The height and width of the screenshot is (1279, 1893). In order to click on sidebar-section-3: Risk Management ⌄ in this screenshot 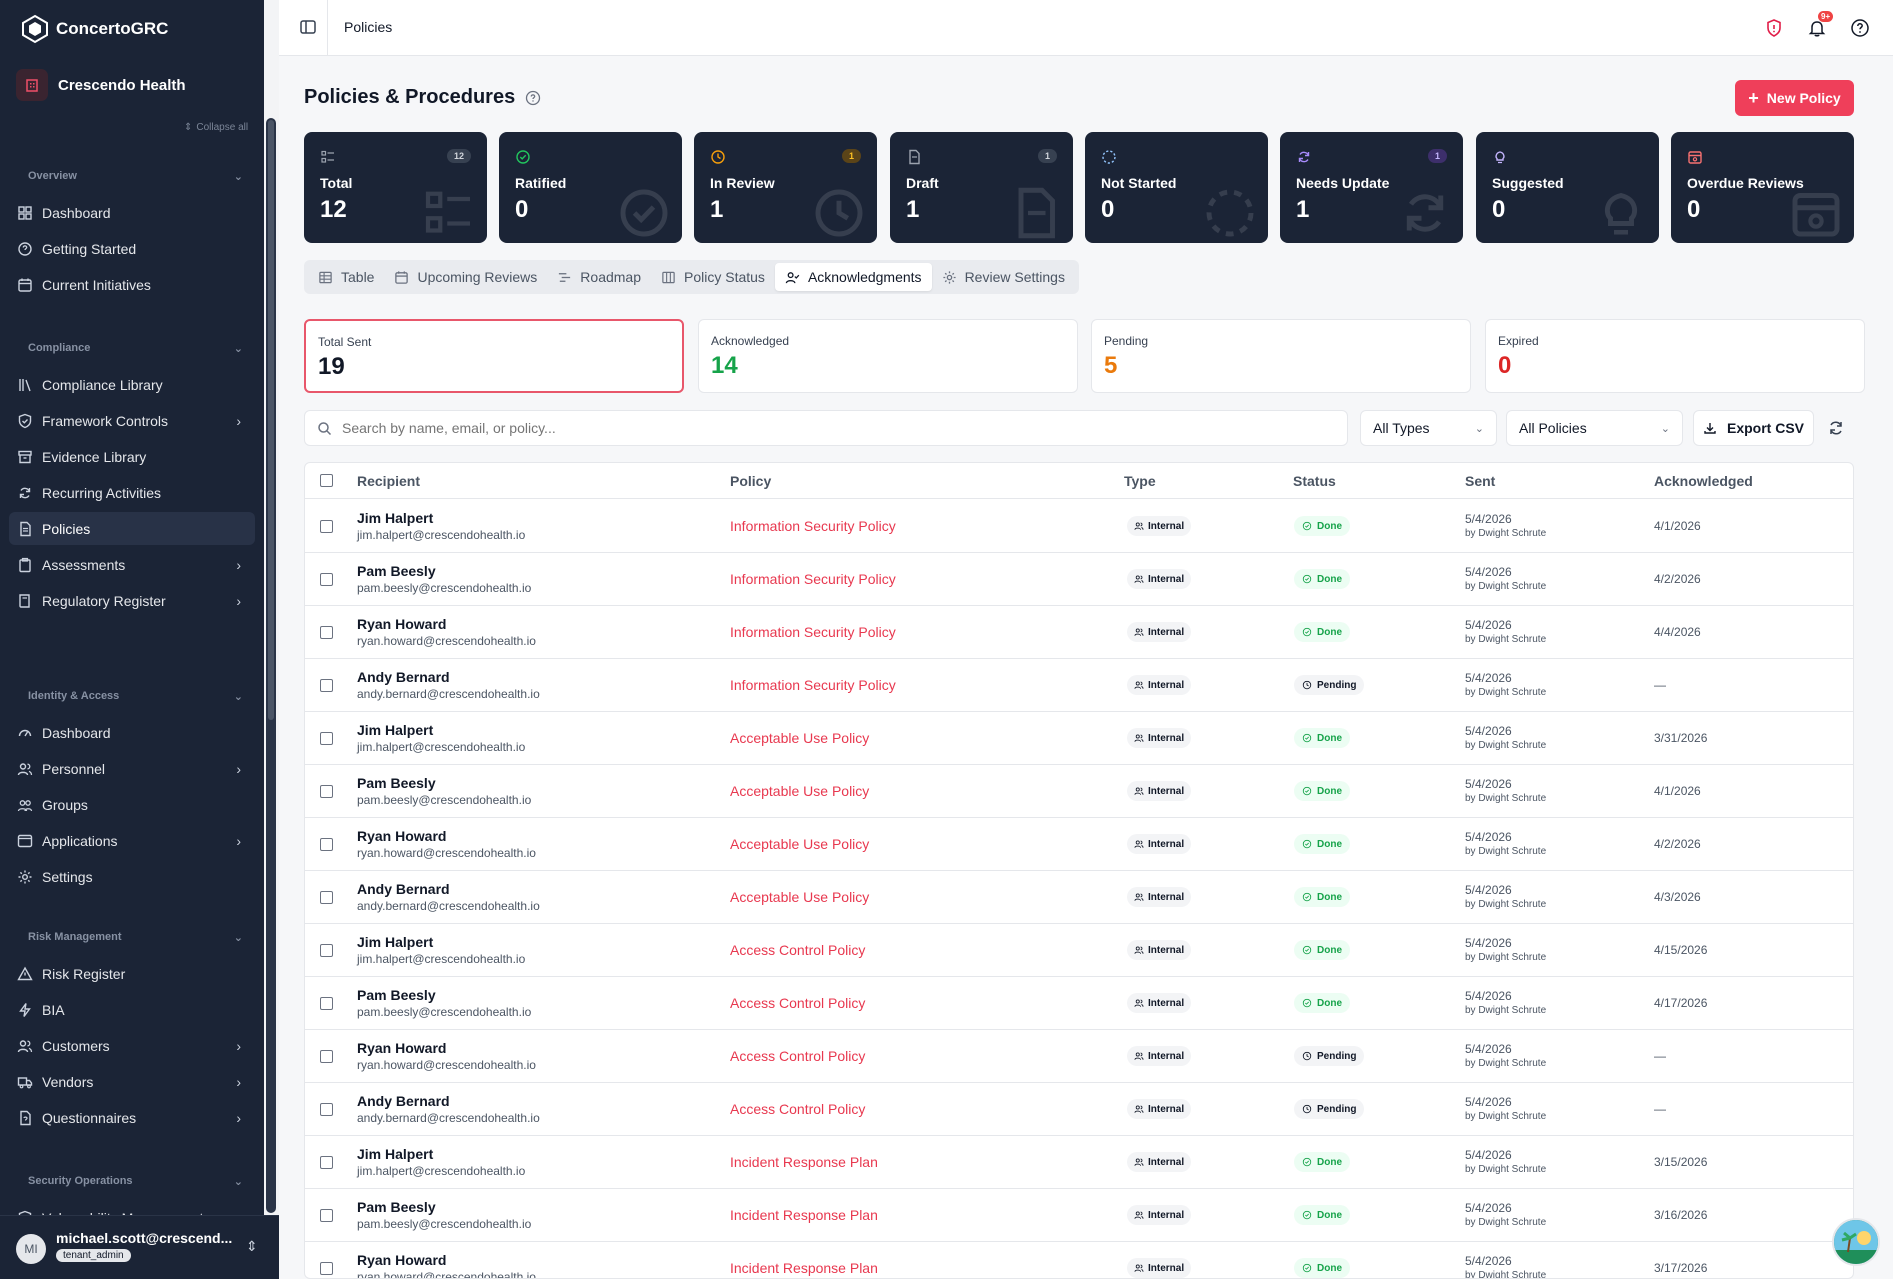, I will do `click(135, 937)`.